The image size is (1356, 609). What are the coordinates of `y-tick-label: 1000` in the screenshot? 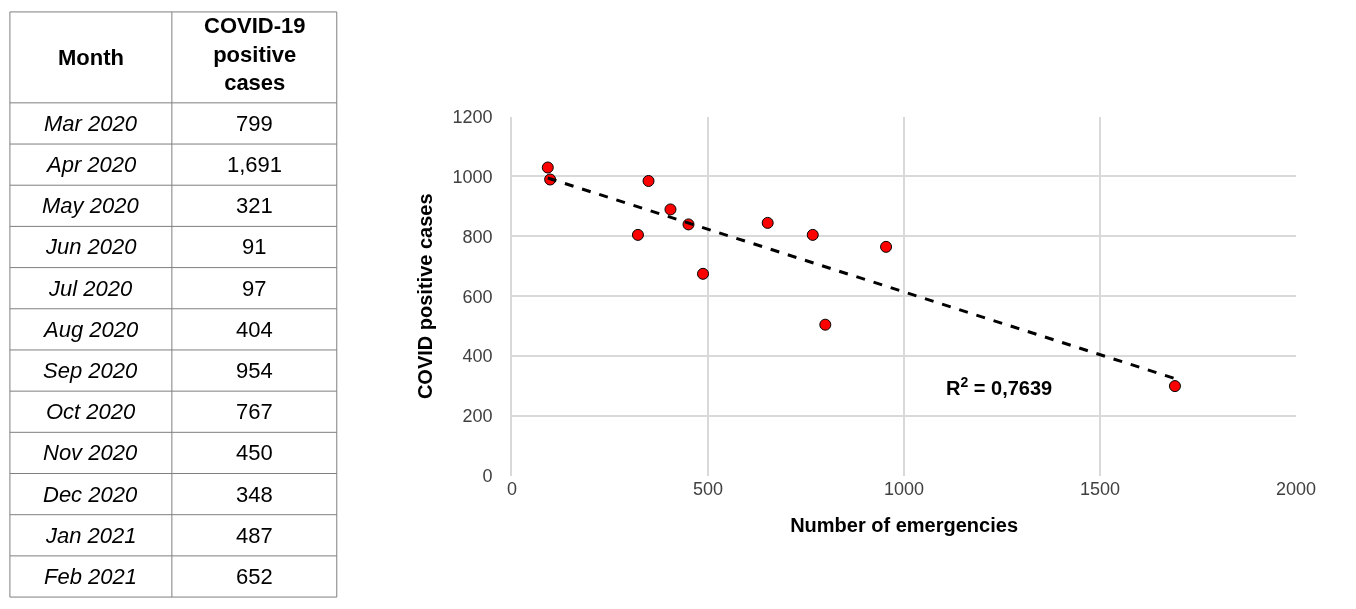 It's located at (472, 176).